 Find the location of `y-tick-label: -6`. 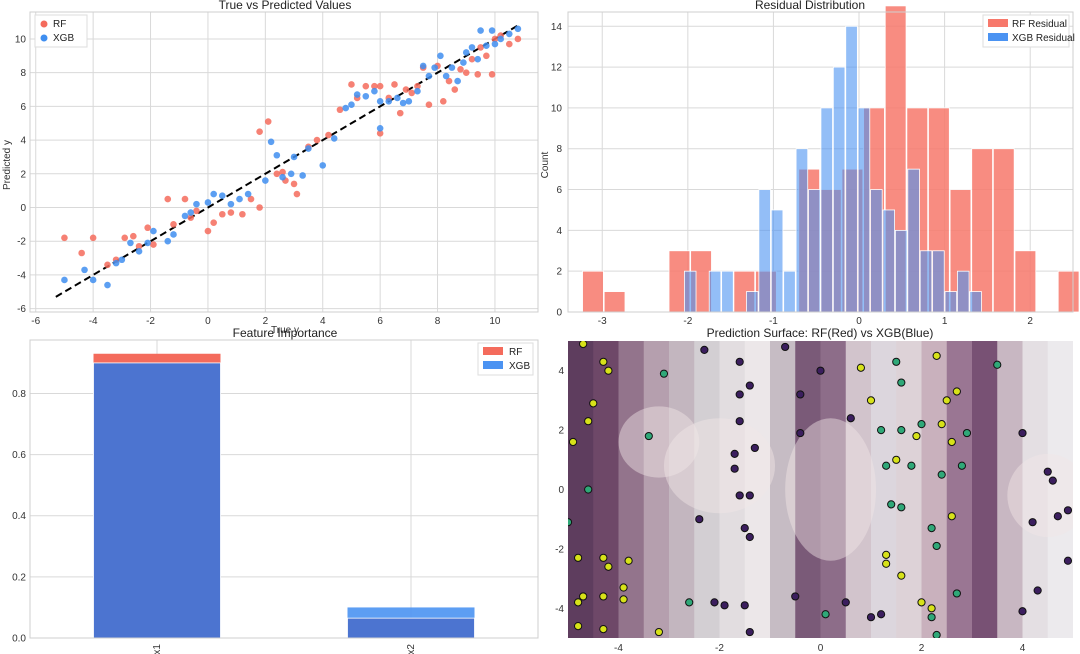

y-tick-label: -6 is located at coordinates (21, 309).